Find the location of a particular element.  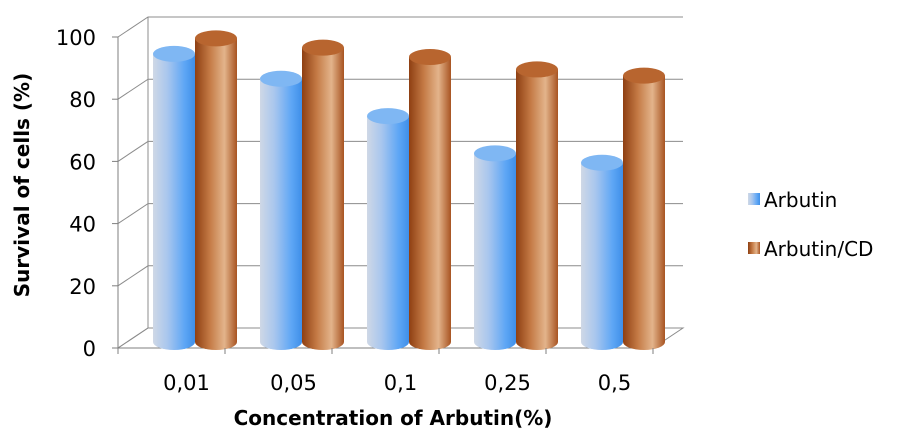

y-tick-label: 40 is located at coordinates (82, 225).